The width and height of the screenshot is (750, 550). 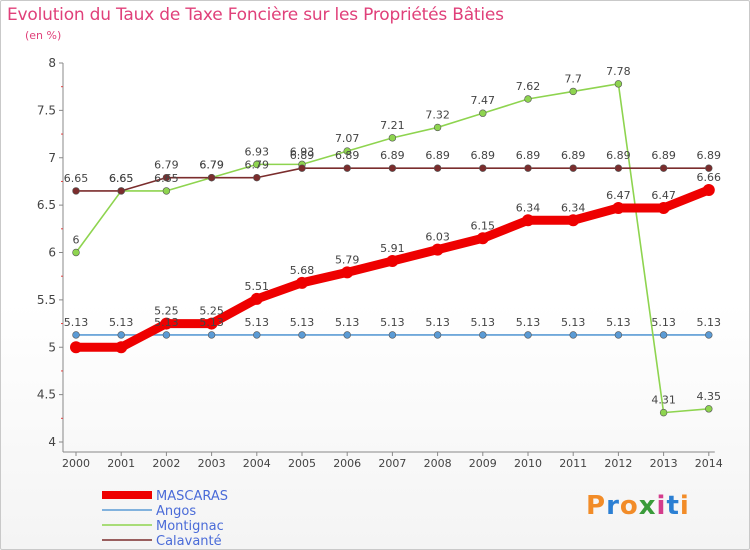 What do you see at coordinates (347, 259) in the screenshot?
I see `data-label-mascaras: 5.79` at bounding box center [347, 259].